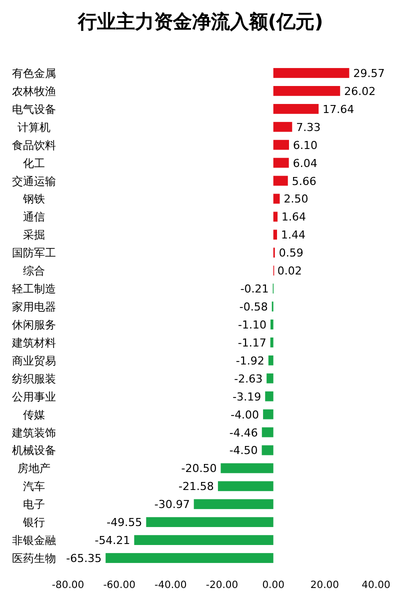  I want to click on data-label: 6.04, so click(305, 163).